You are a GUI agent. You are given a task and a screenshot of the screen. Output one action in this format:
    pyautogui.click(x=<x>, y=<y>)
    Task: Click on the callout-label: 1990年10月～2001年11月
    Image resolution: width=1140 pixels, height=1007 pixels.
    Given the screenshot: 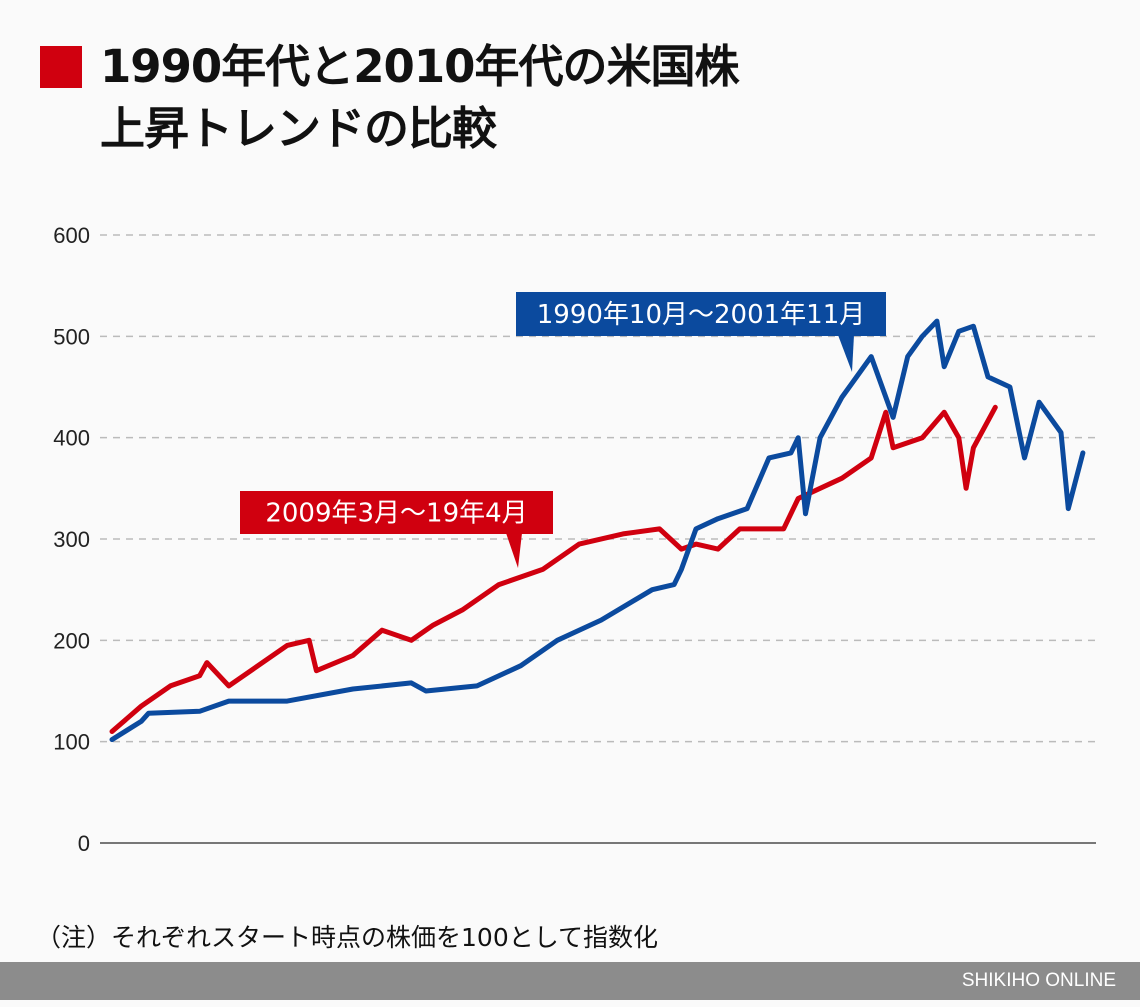 What is the action you would take?
    pyautogui.click(x=701, y=315)
    